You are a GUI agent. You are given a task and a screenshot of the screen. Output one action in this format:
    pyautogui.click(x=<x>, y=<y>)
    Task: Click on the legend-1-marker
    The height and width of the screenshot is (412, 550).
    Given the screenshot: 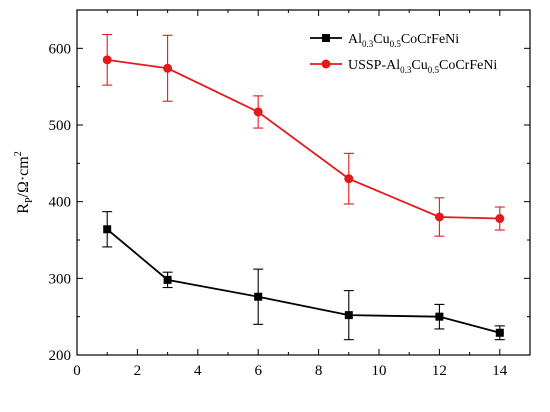 What is the action you would take?
    pyautogui.click(x=326, y=64)
    